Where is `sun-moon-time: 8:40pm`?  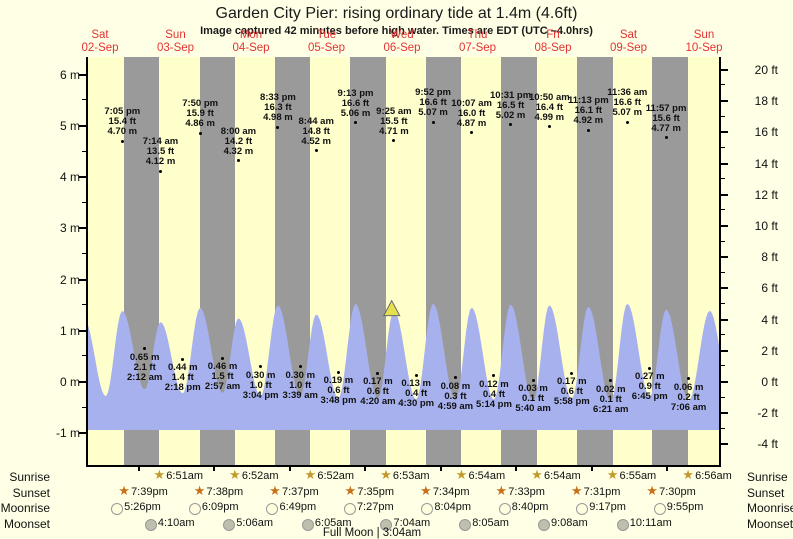 sun-moon-time: 8:40pm is located at coordinates (530, 507).